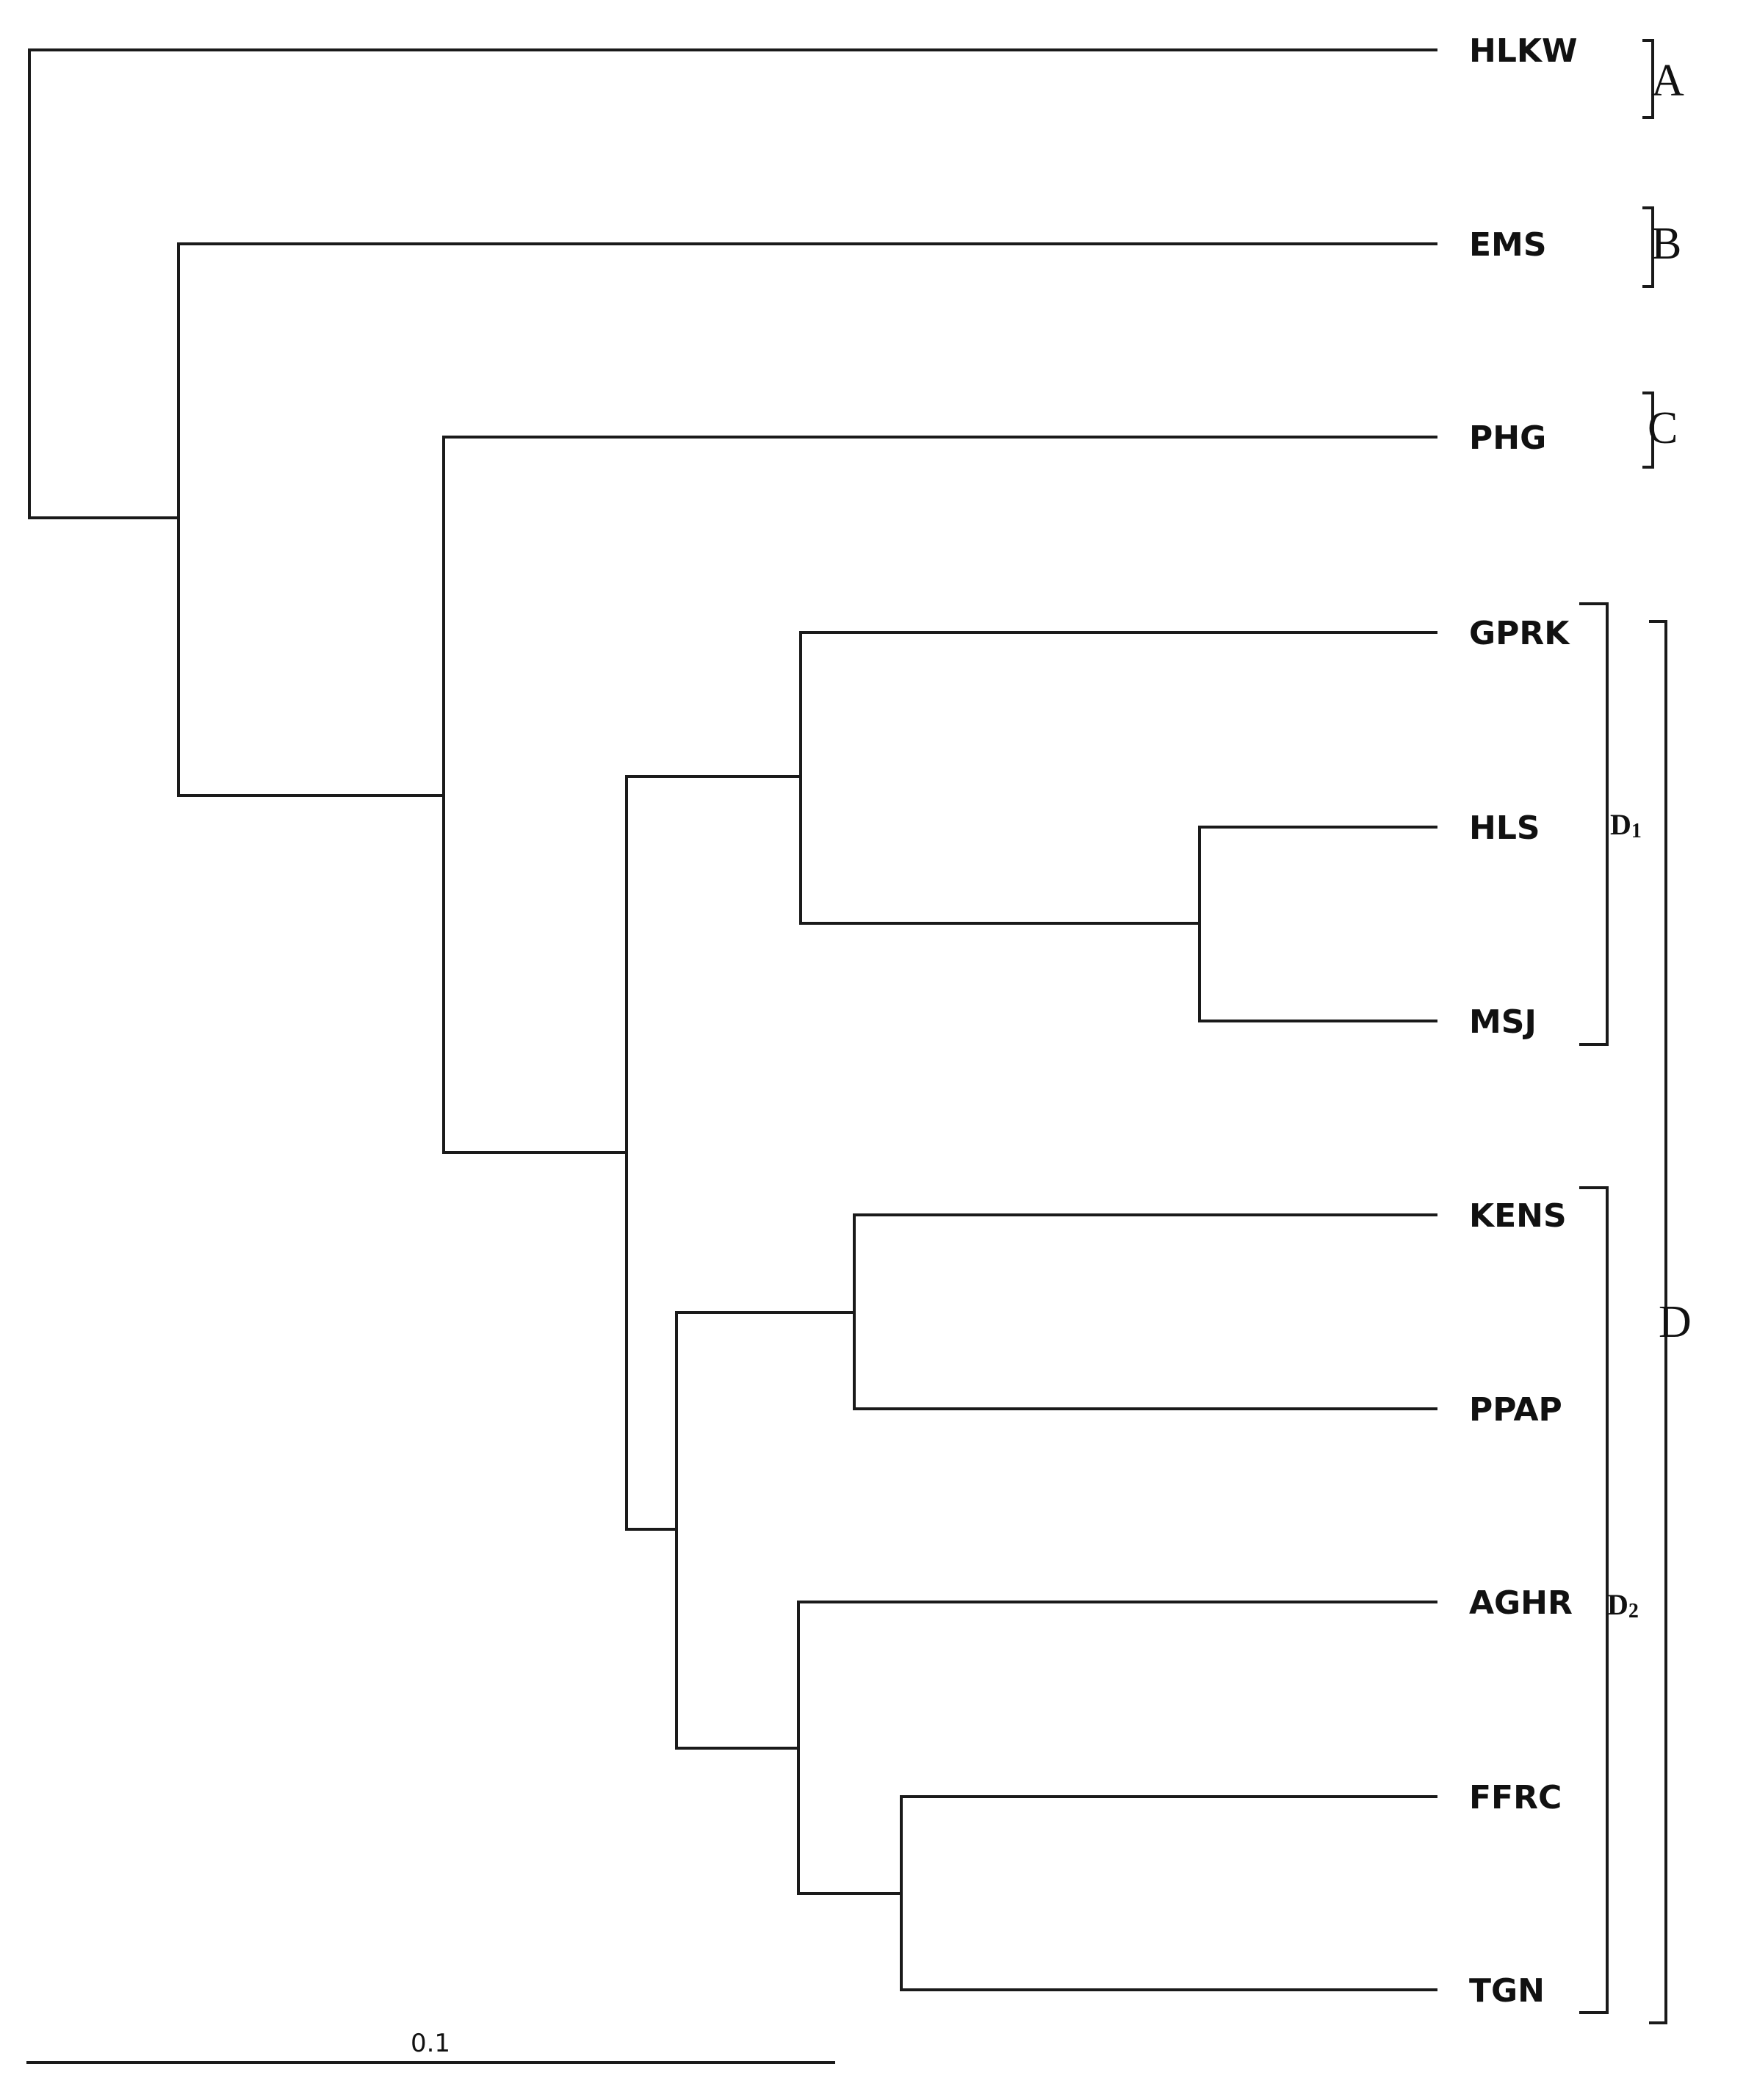  What do you see at coordinates (1524, 51) in the screenshot?
I see `leaf-label-hlkw: HLKW` at bounding box center [1524, 51].